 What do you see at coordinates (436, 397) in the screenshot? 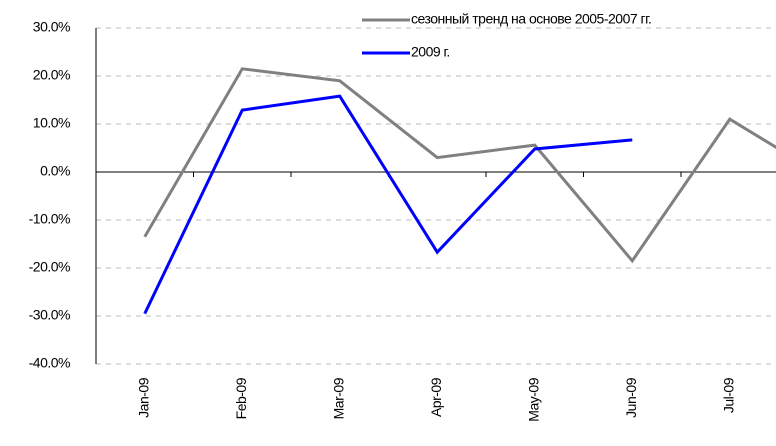
I see `x-tick-label: Apr-09` at bounding box center [436, 397].